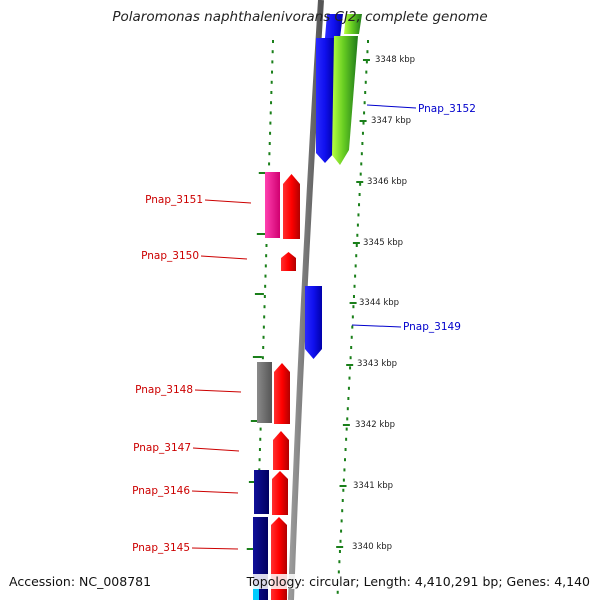 The image size is (600, 605). I want to click on gene-blue-top, so click(334, 26).